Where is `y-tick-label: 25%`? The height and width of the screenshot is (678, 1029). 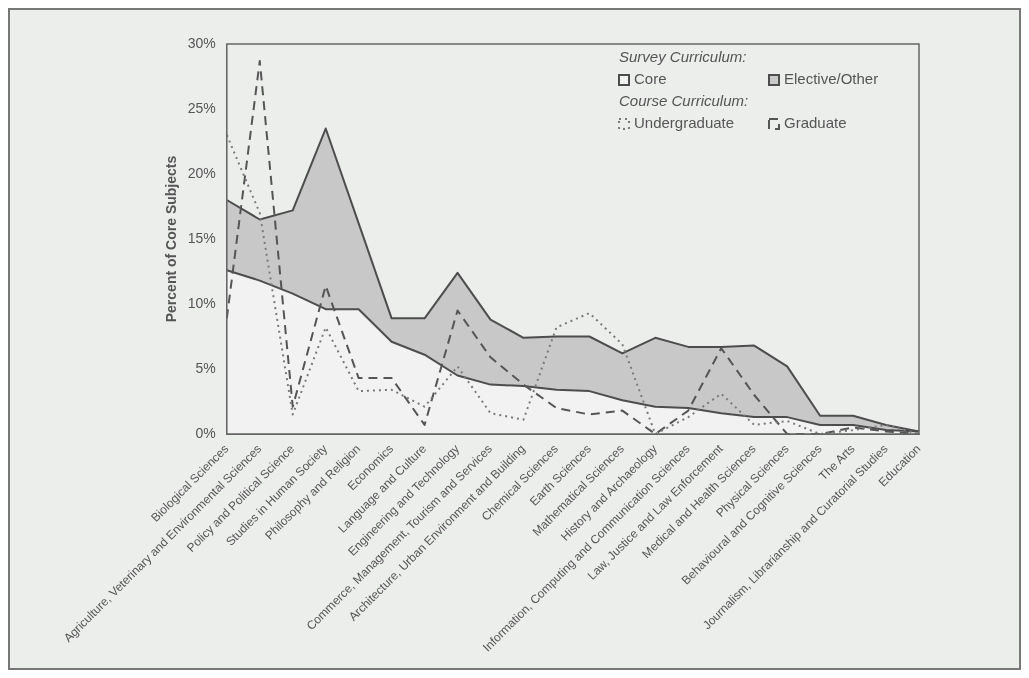 y-tick-label: 25% is located at coordinates (201, 107).